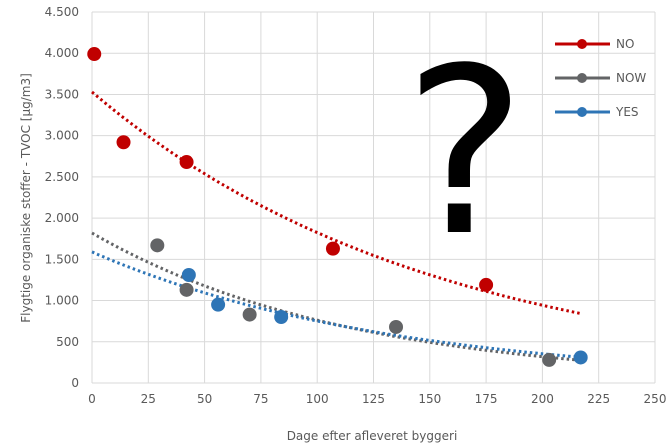  Describe the element at coordinates (317, 399) in the screenshot. I see `x-tick-label: 100` at that location.